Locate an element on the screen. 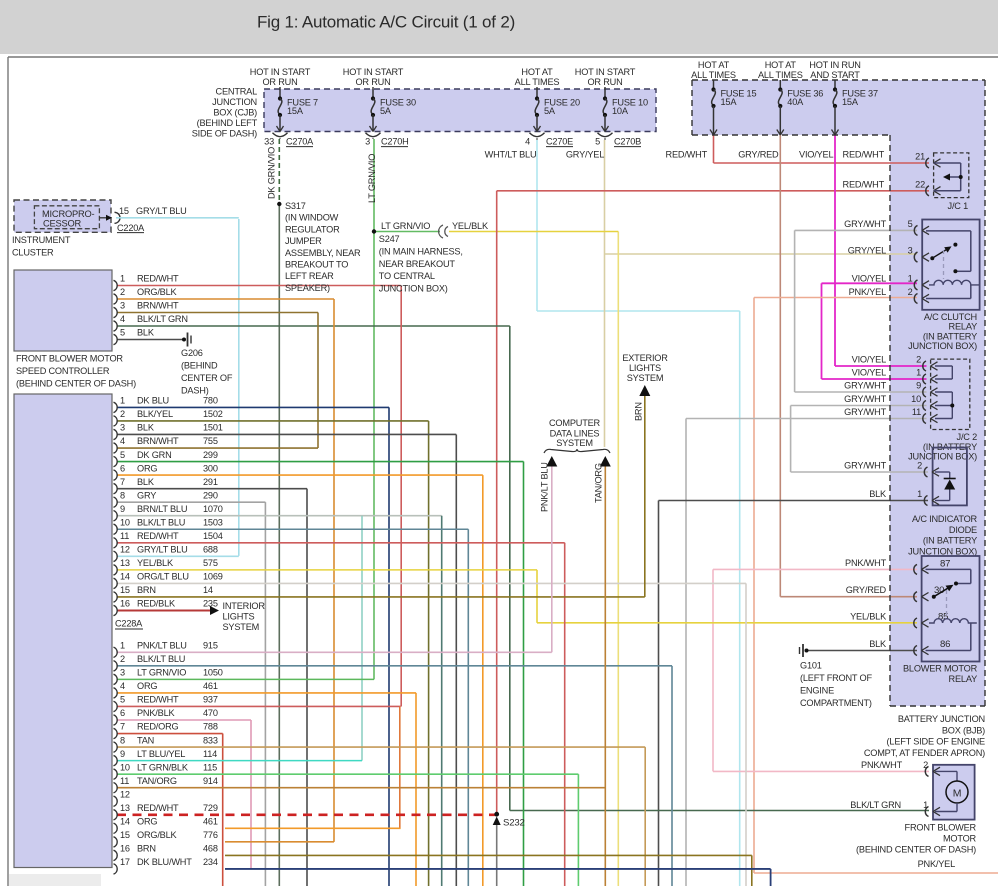 The width and height of the screenshot is (998, 886). svg-text: AND START is located at coordinates (835, 75).